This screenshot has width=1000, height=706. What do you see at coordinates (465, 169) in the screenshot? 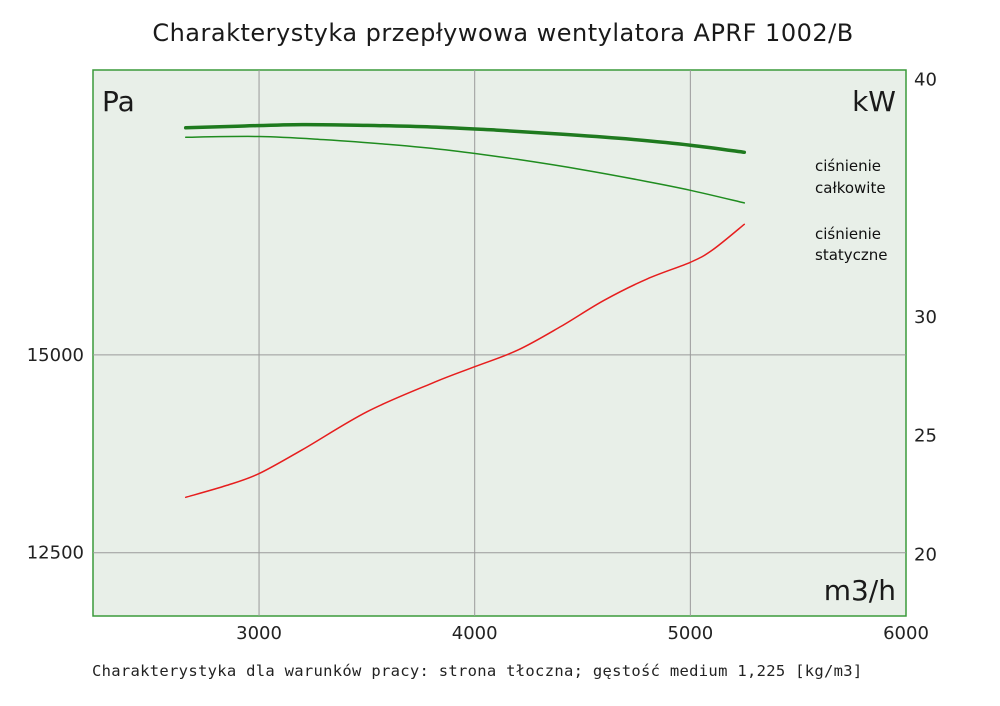
I see `series-line-ciśnienie-statyczne` at bounding box center [465, 169].